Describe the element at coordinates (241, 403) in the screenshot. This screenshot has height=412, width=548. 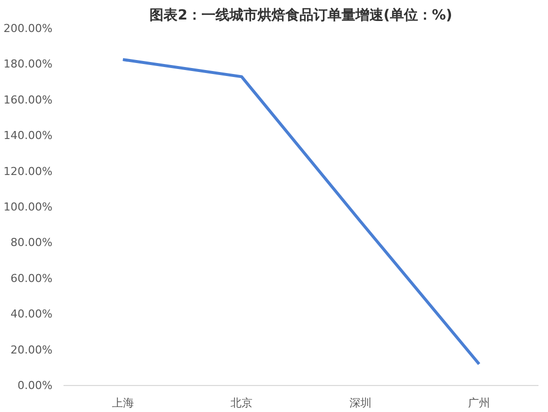
I see `x-tick-label: 北京` at that location.